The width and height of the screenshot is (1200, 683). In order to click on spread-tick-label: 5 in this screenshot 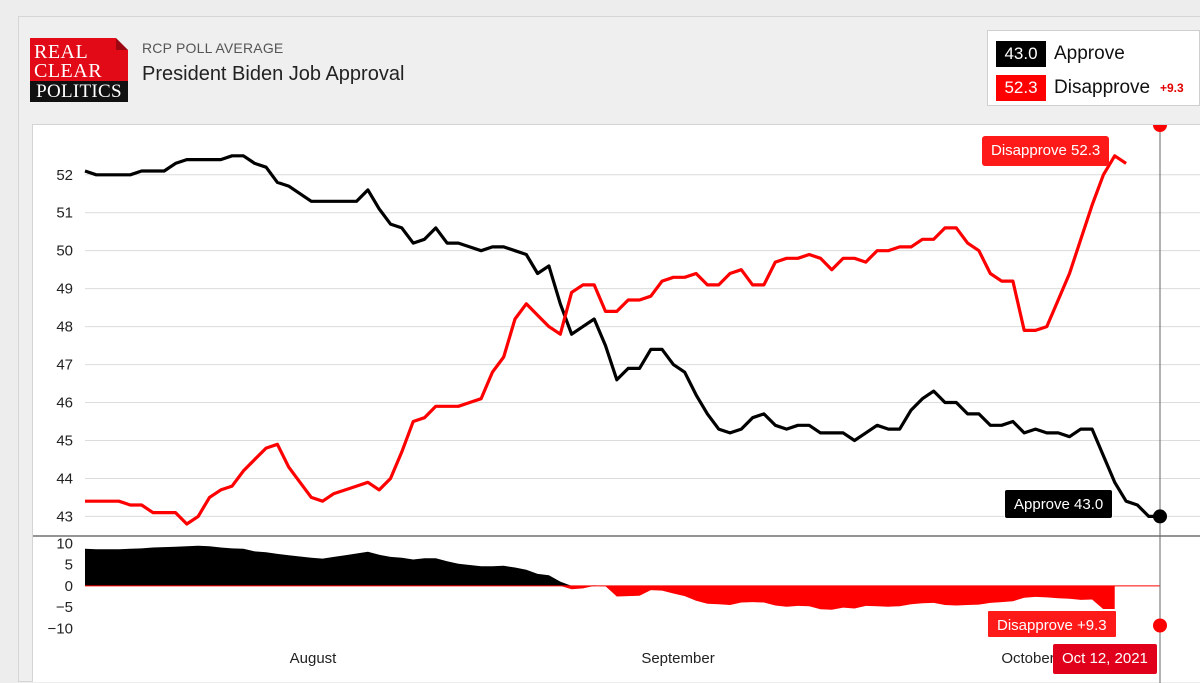, I will do `click(69, 565)`.